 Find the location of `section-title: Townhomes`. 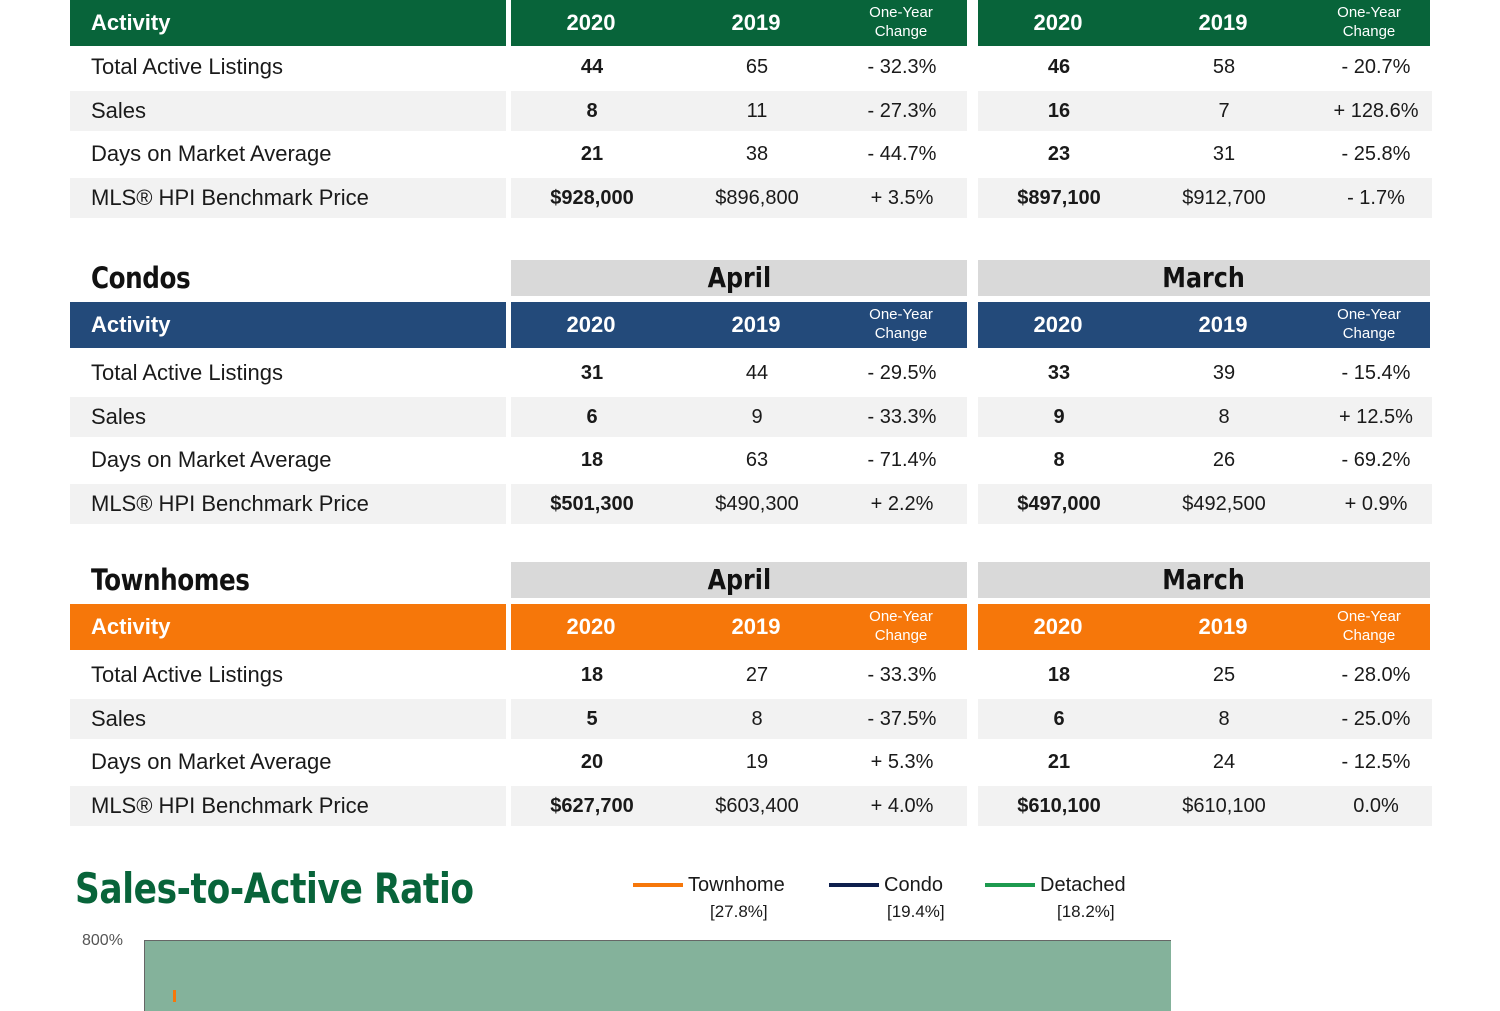

section-title: Townhomes is located at coordinates (170, 580).